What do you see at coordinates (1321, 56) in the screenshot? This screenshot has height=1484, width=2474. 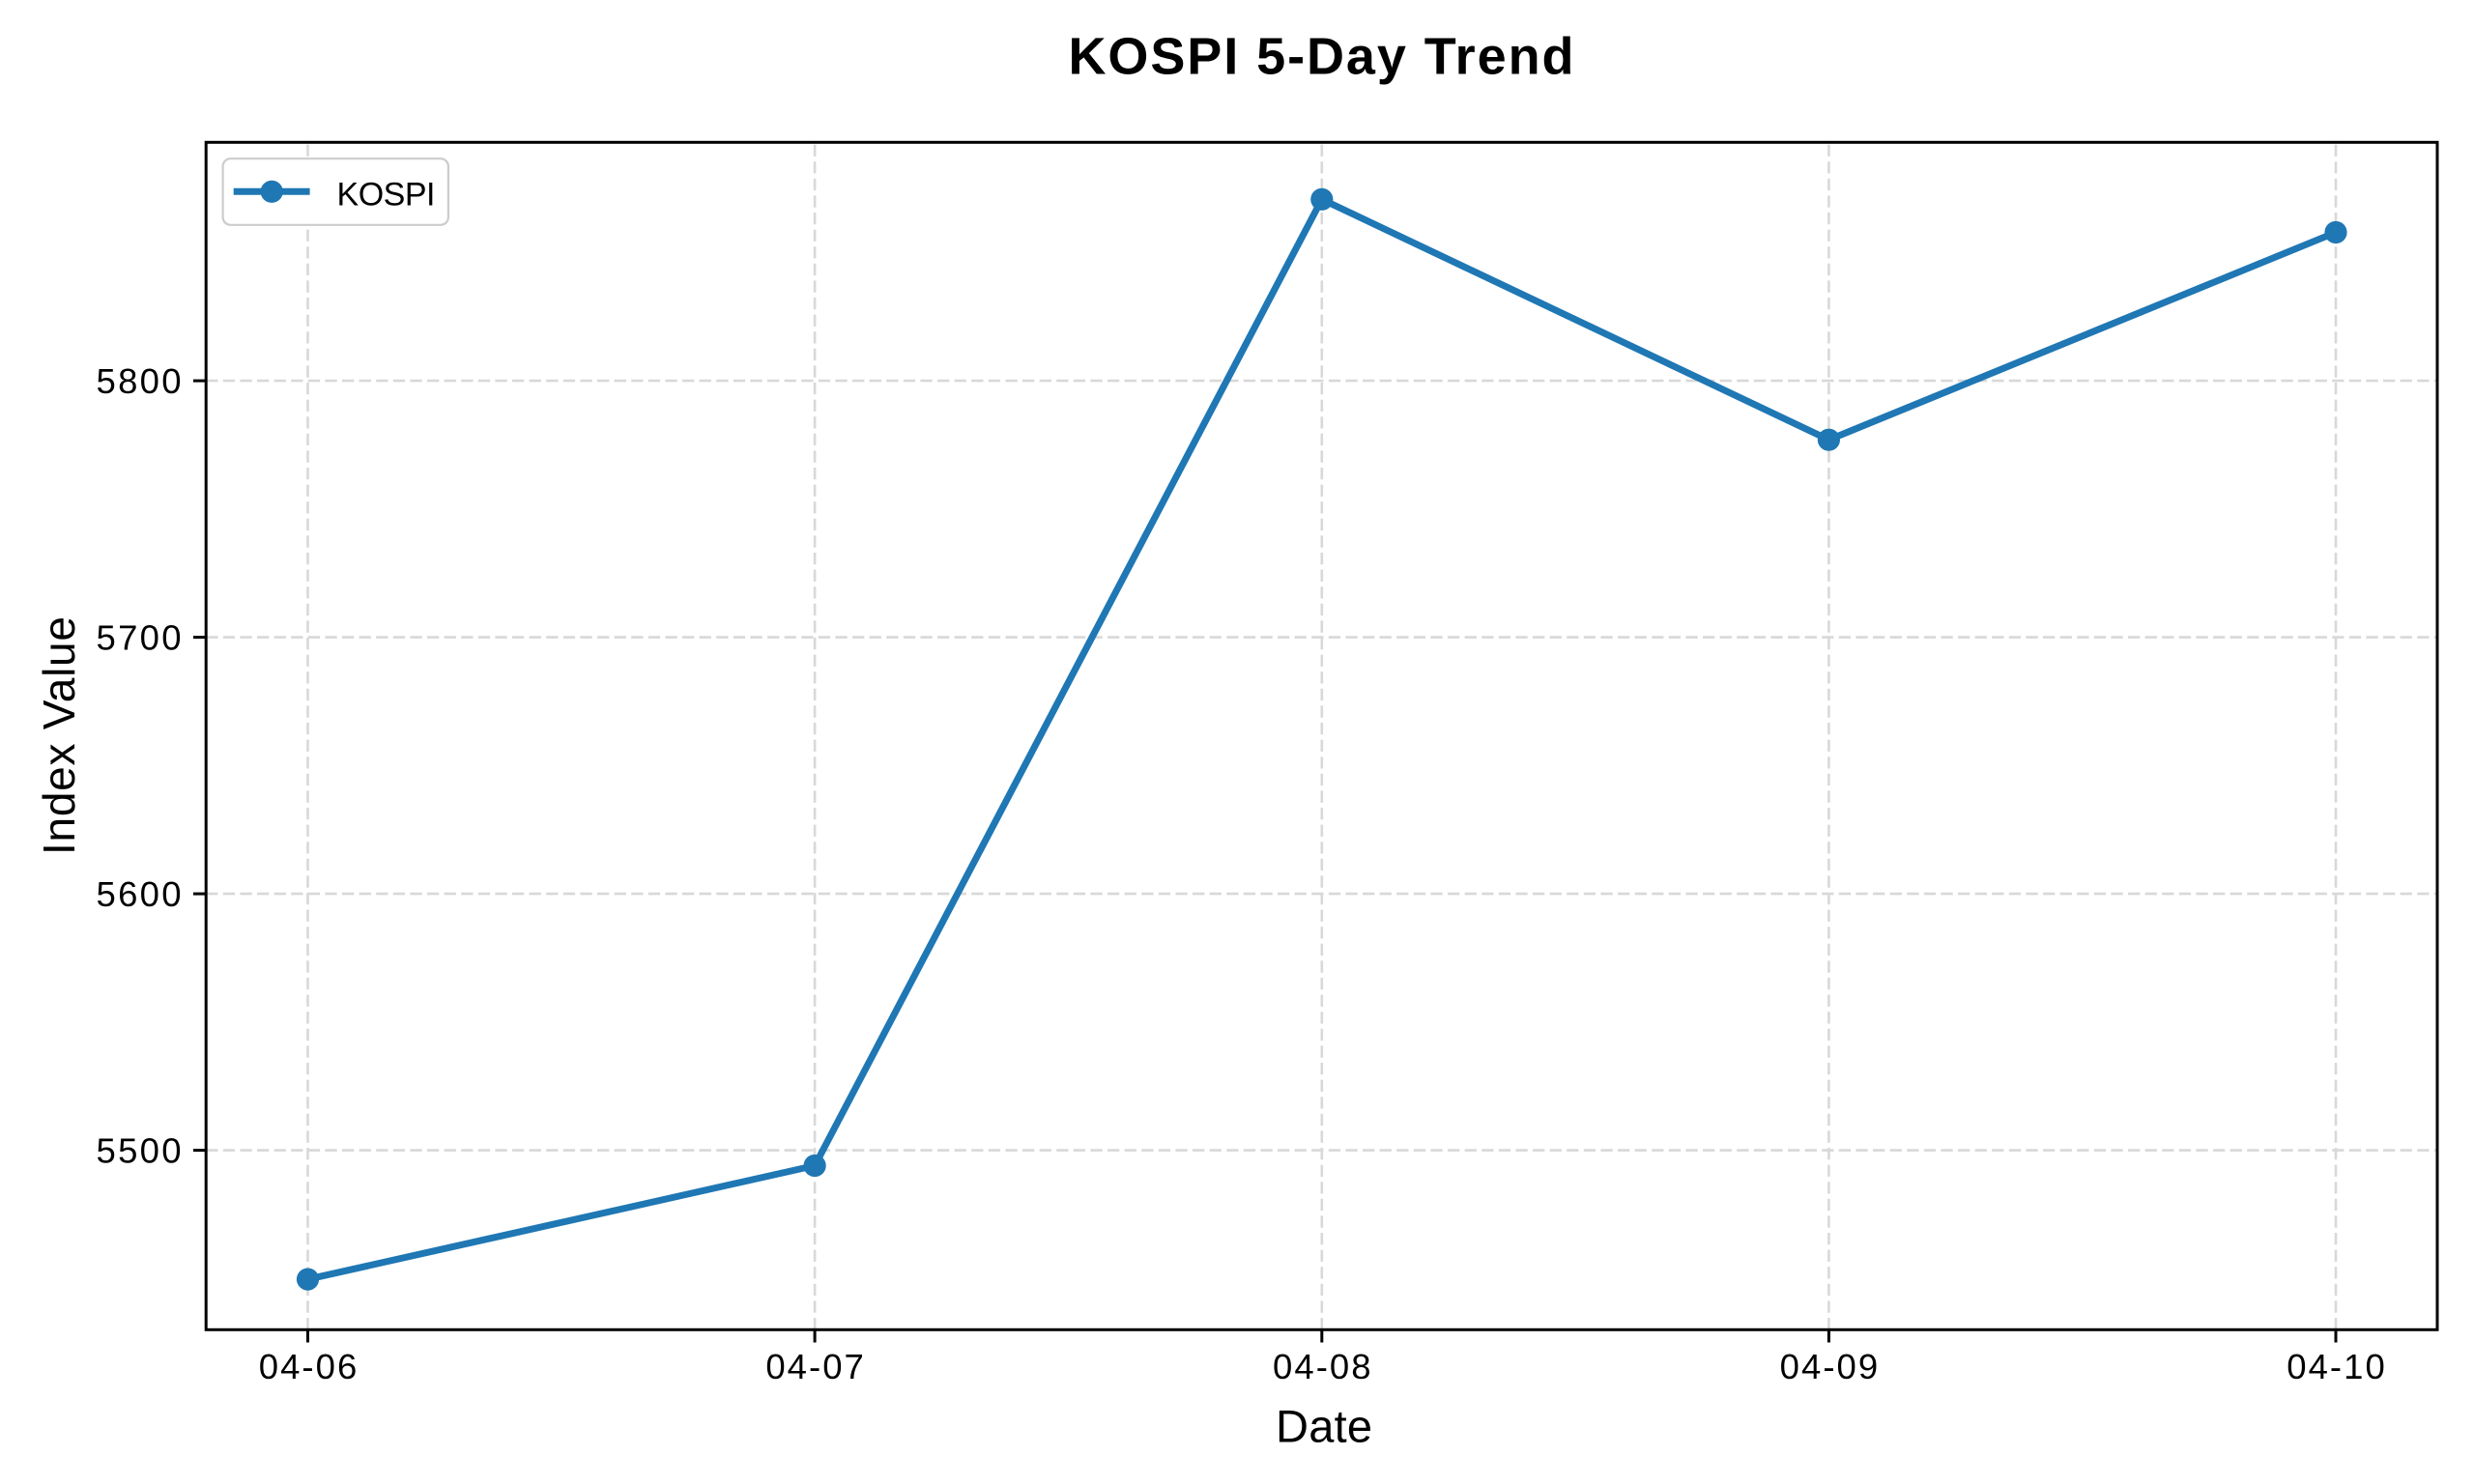 I see `svg-text: KOSPI 5-Day Trend` at bounding box center [1321, 56].